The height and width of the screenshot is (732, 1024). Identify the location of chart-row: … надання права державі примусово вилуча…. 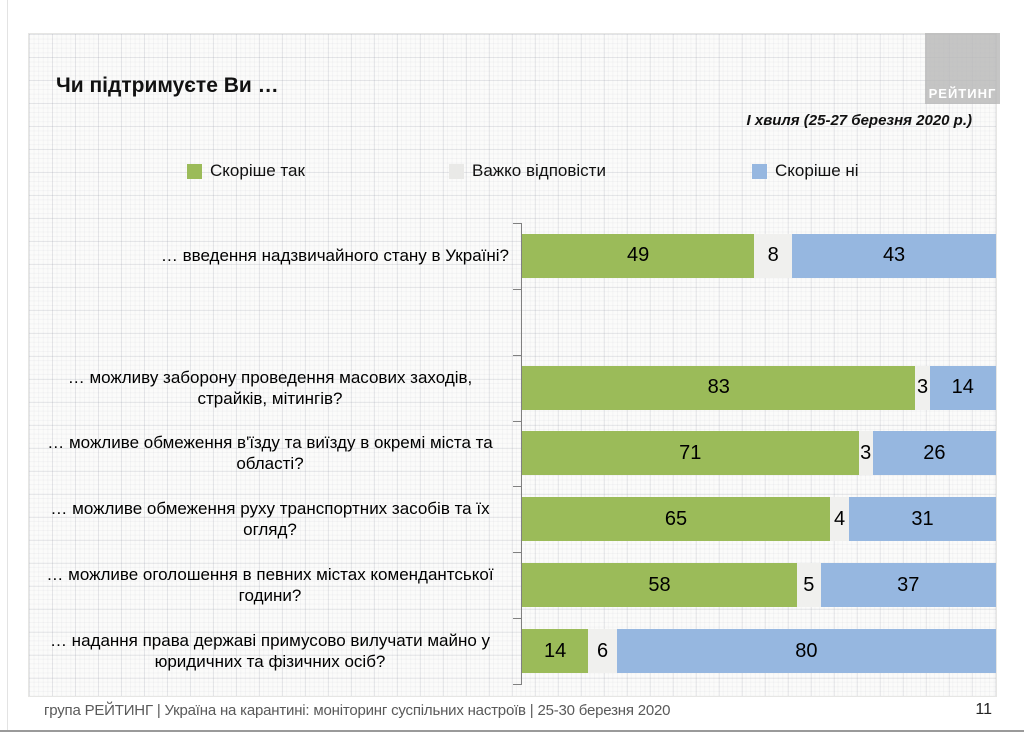
(513, 651).